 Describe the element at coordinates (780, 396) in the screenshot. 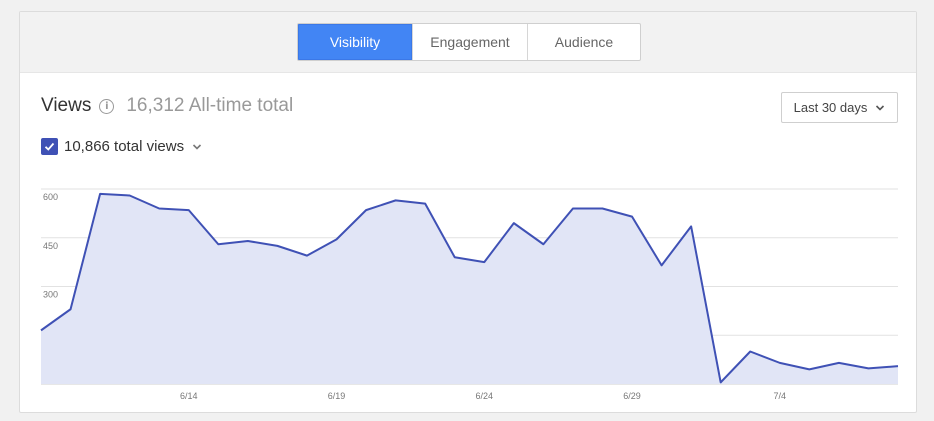

I see `x-tick-label: 7/4` at that location.